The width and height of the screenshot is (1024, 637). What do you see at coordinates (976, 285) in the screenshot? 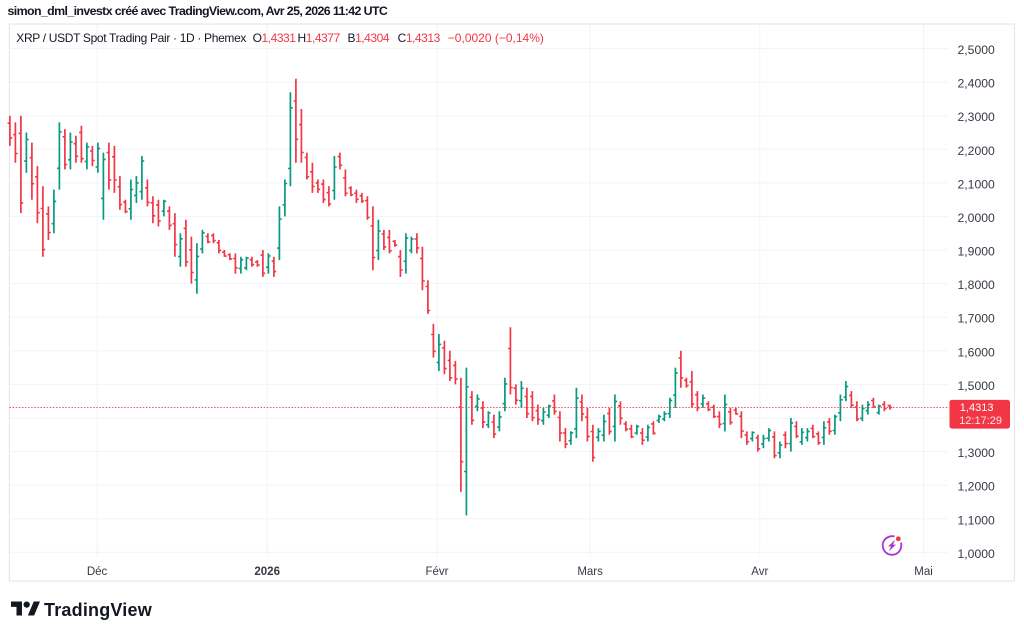
I see `svg-text: 1,8000` at bounding box center [976, 285].